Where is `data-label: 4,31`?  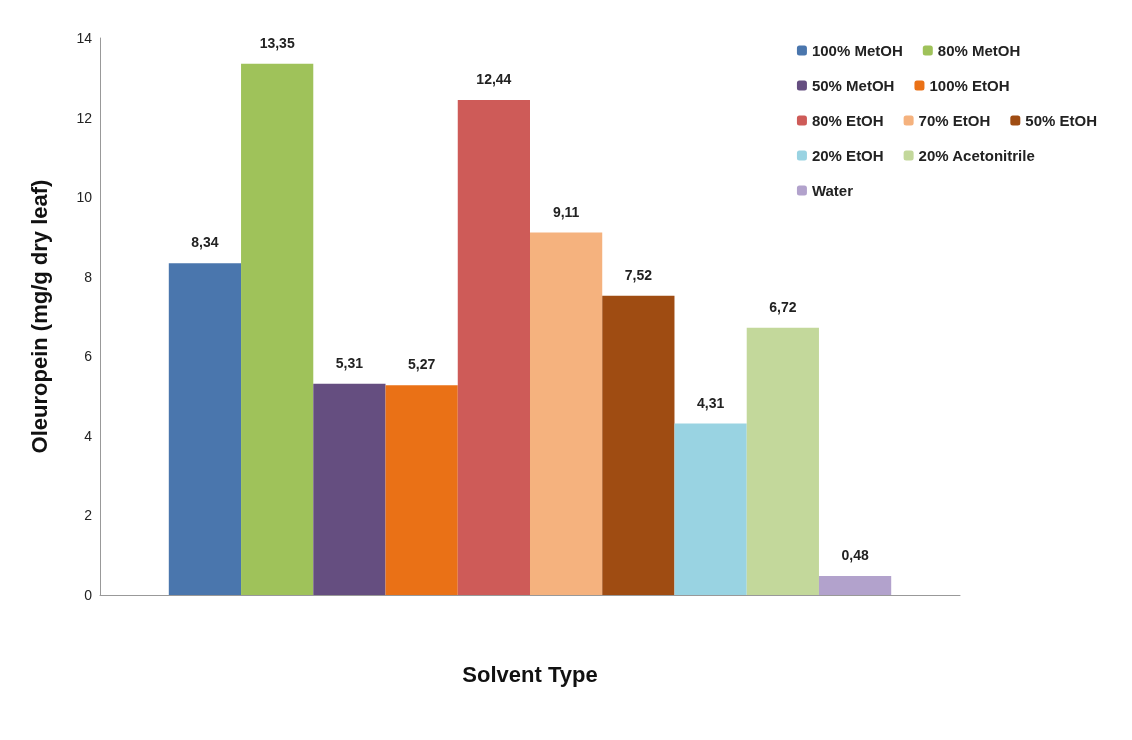 data-label: 4,31 is located at coordinates (710, 402).